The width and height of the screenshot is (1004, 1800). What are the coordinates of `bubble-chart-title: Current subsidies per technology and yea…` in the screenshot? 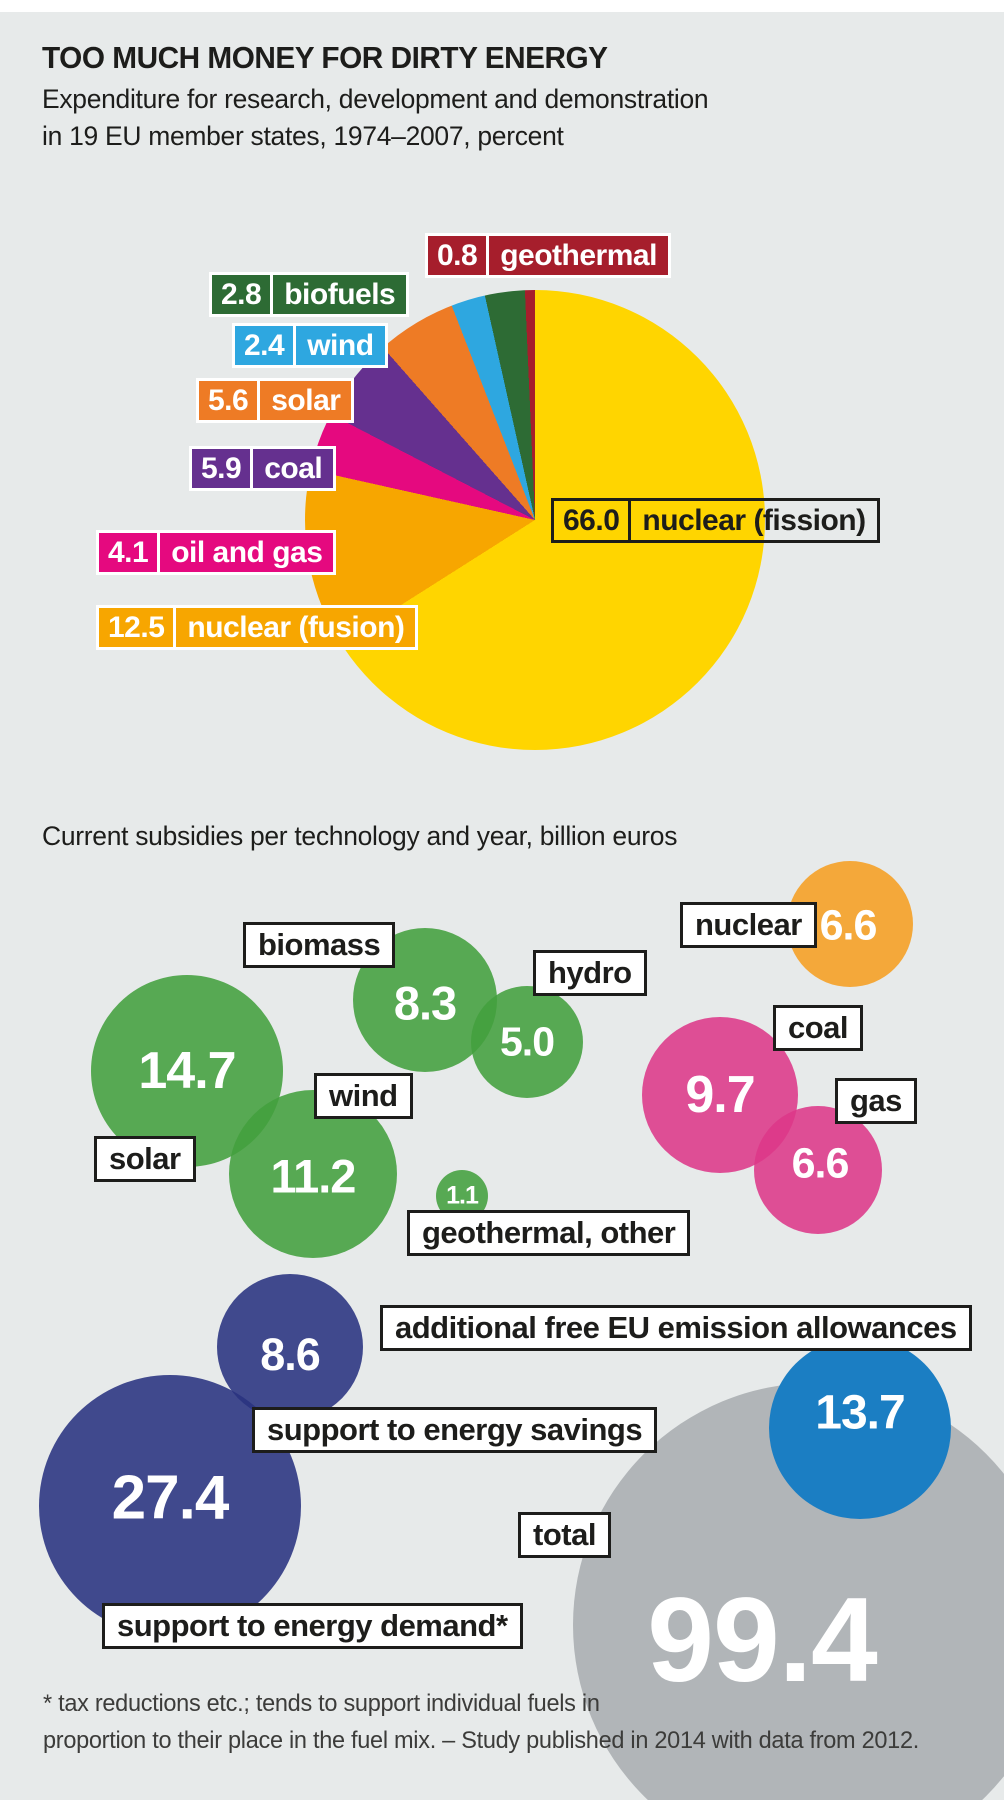 It's located at (360, 836).